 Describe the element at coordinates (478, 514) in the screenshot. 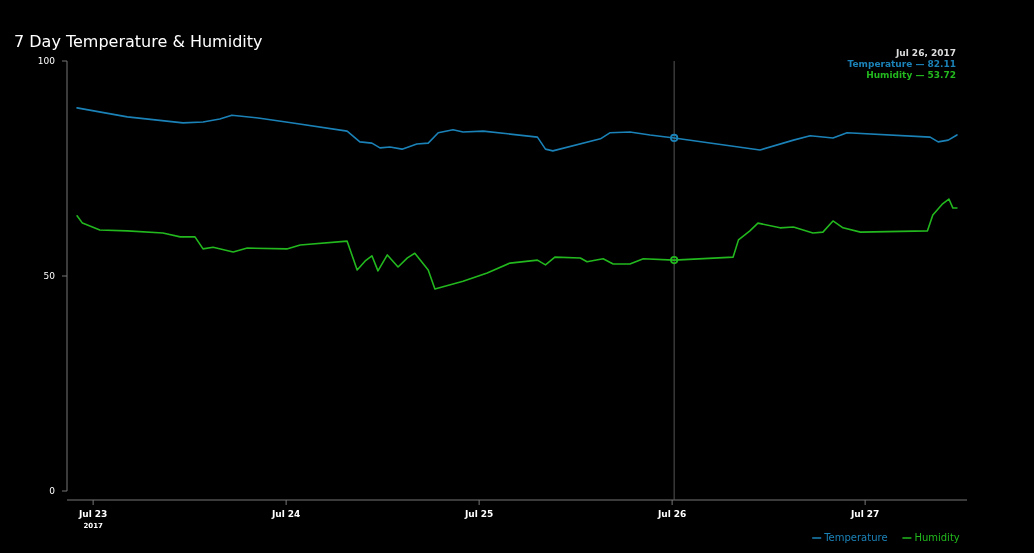

I see `x-tick-label: Jul 25` at that location.